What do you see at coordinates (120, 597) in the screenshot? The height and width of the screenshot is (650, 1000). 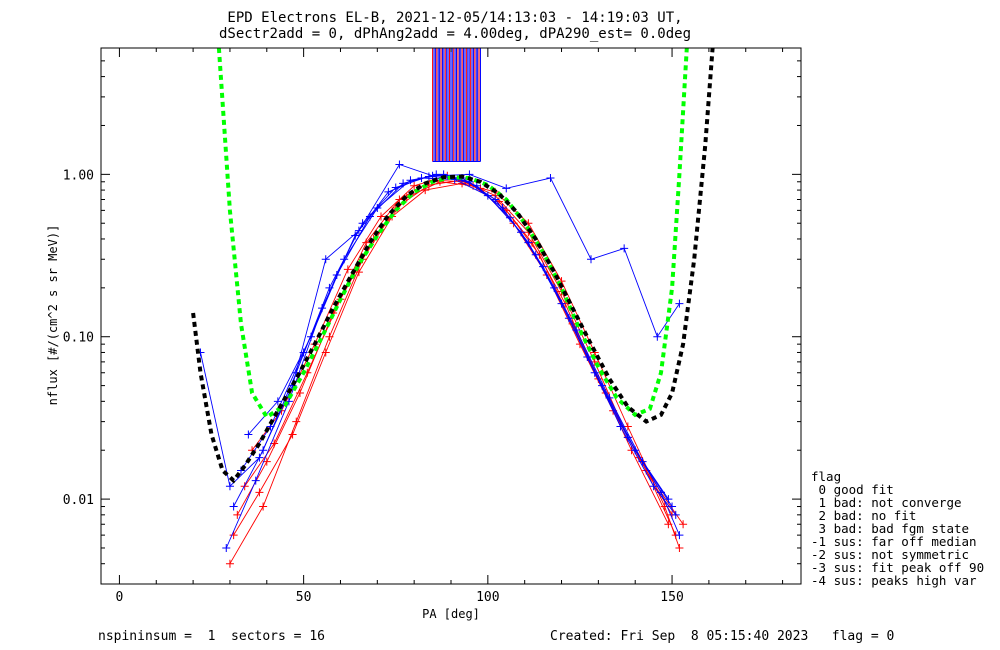 I see `x-tick-label: 0` at bounding box center [120, 597].